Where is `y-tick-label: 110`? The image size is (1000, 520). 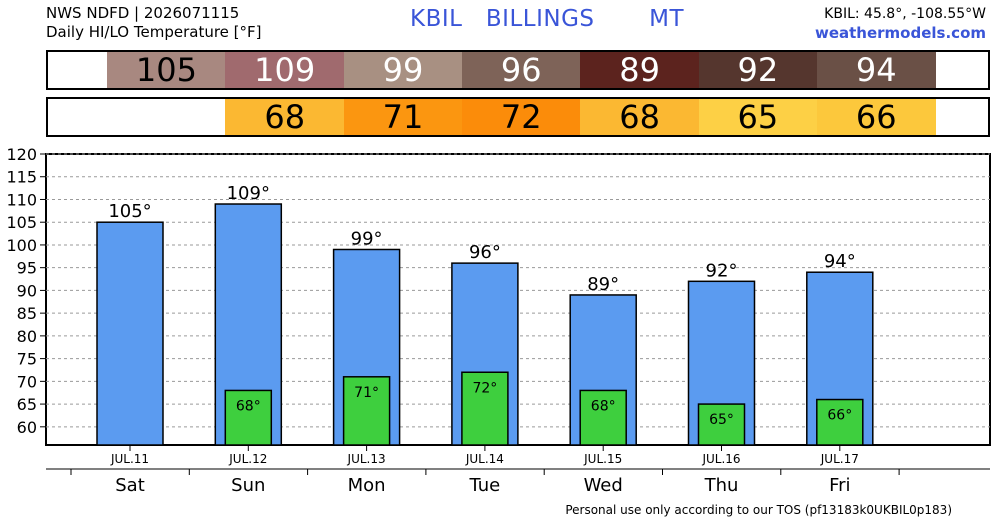 y-tick-label: 110 is located at coordinates (21, 199).